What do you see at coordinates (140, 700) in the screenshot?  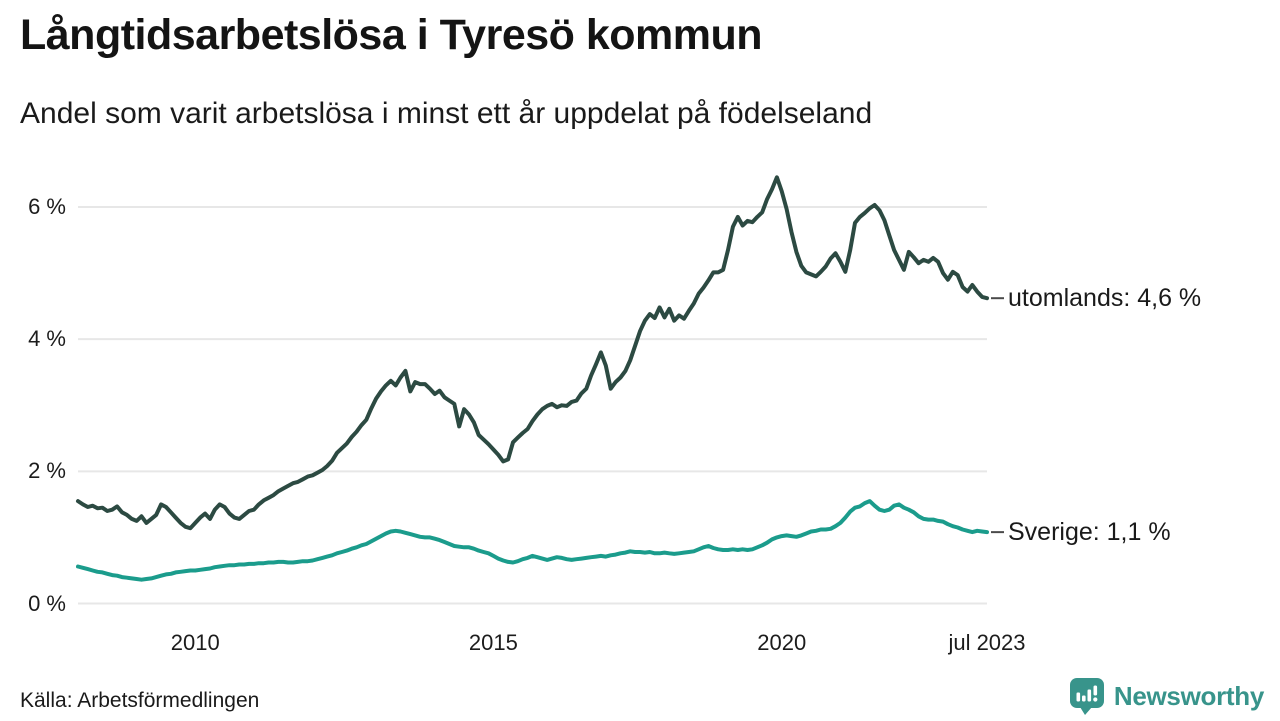 I see `source-note: Källa: Arbetsförmedlingen` at bounding box center [140, 700].